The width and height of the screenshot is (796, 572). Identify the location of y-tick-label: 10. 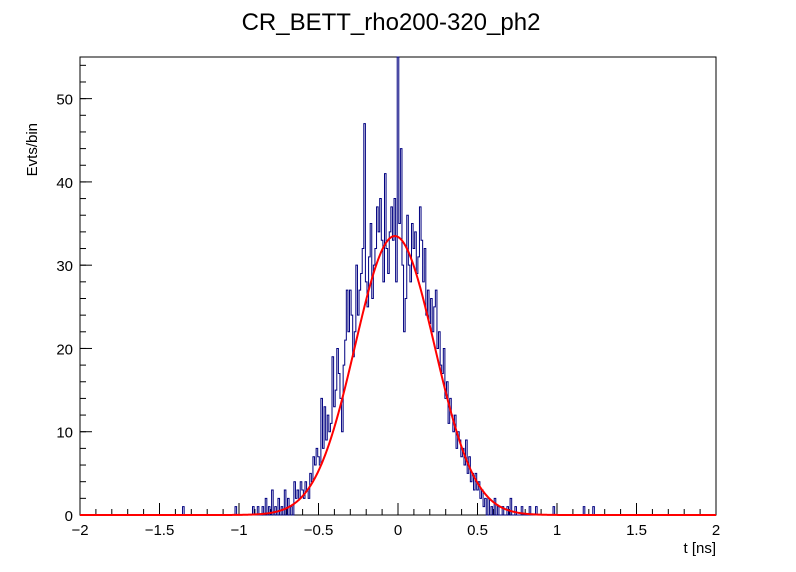
(64, 433).